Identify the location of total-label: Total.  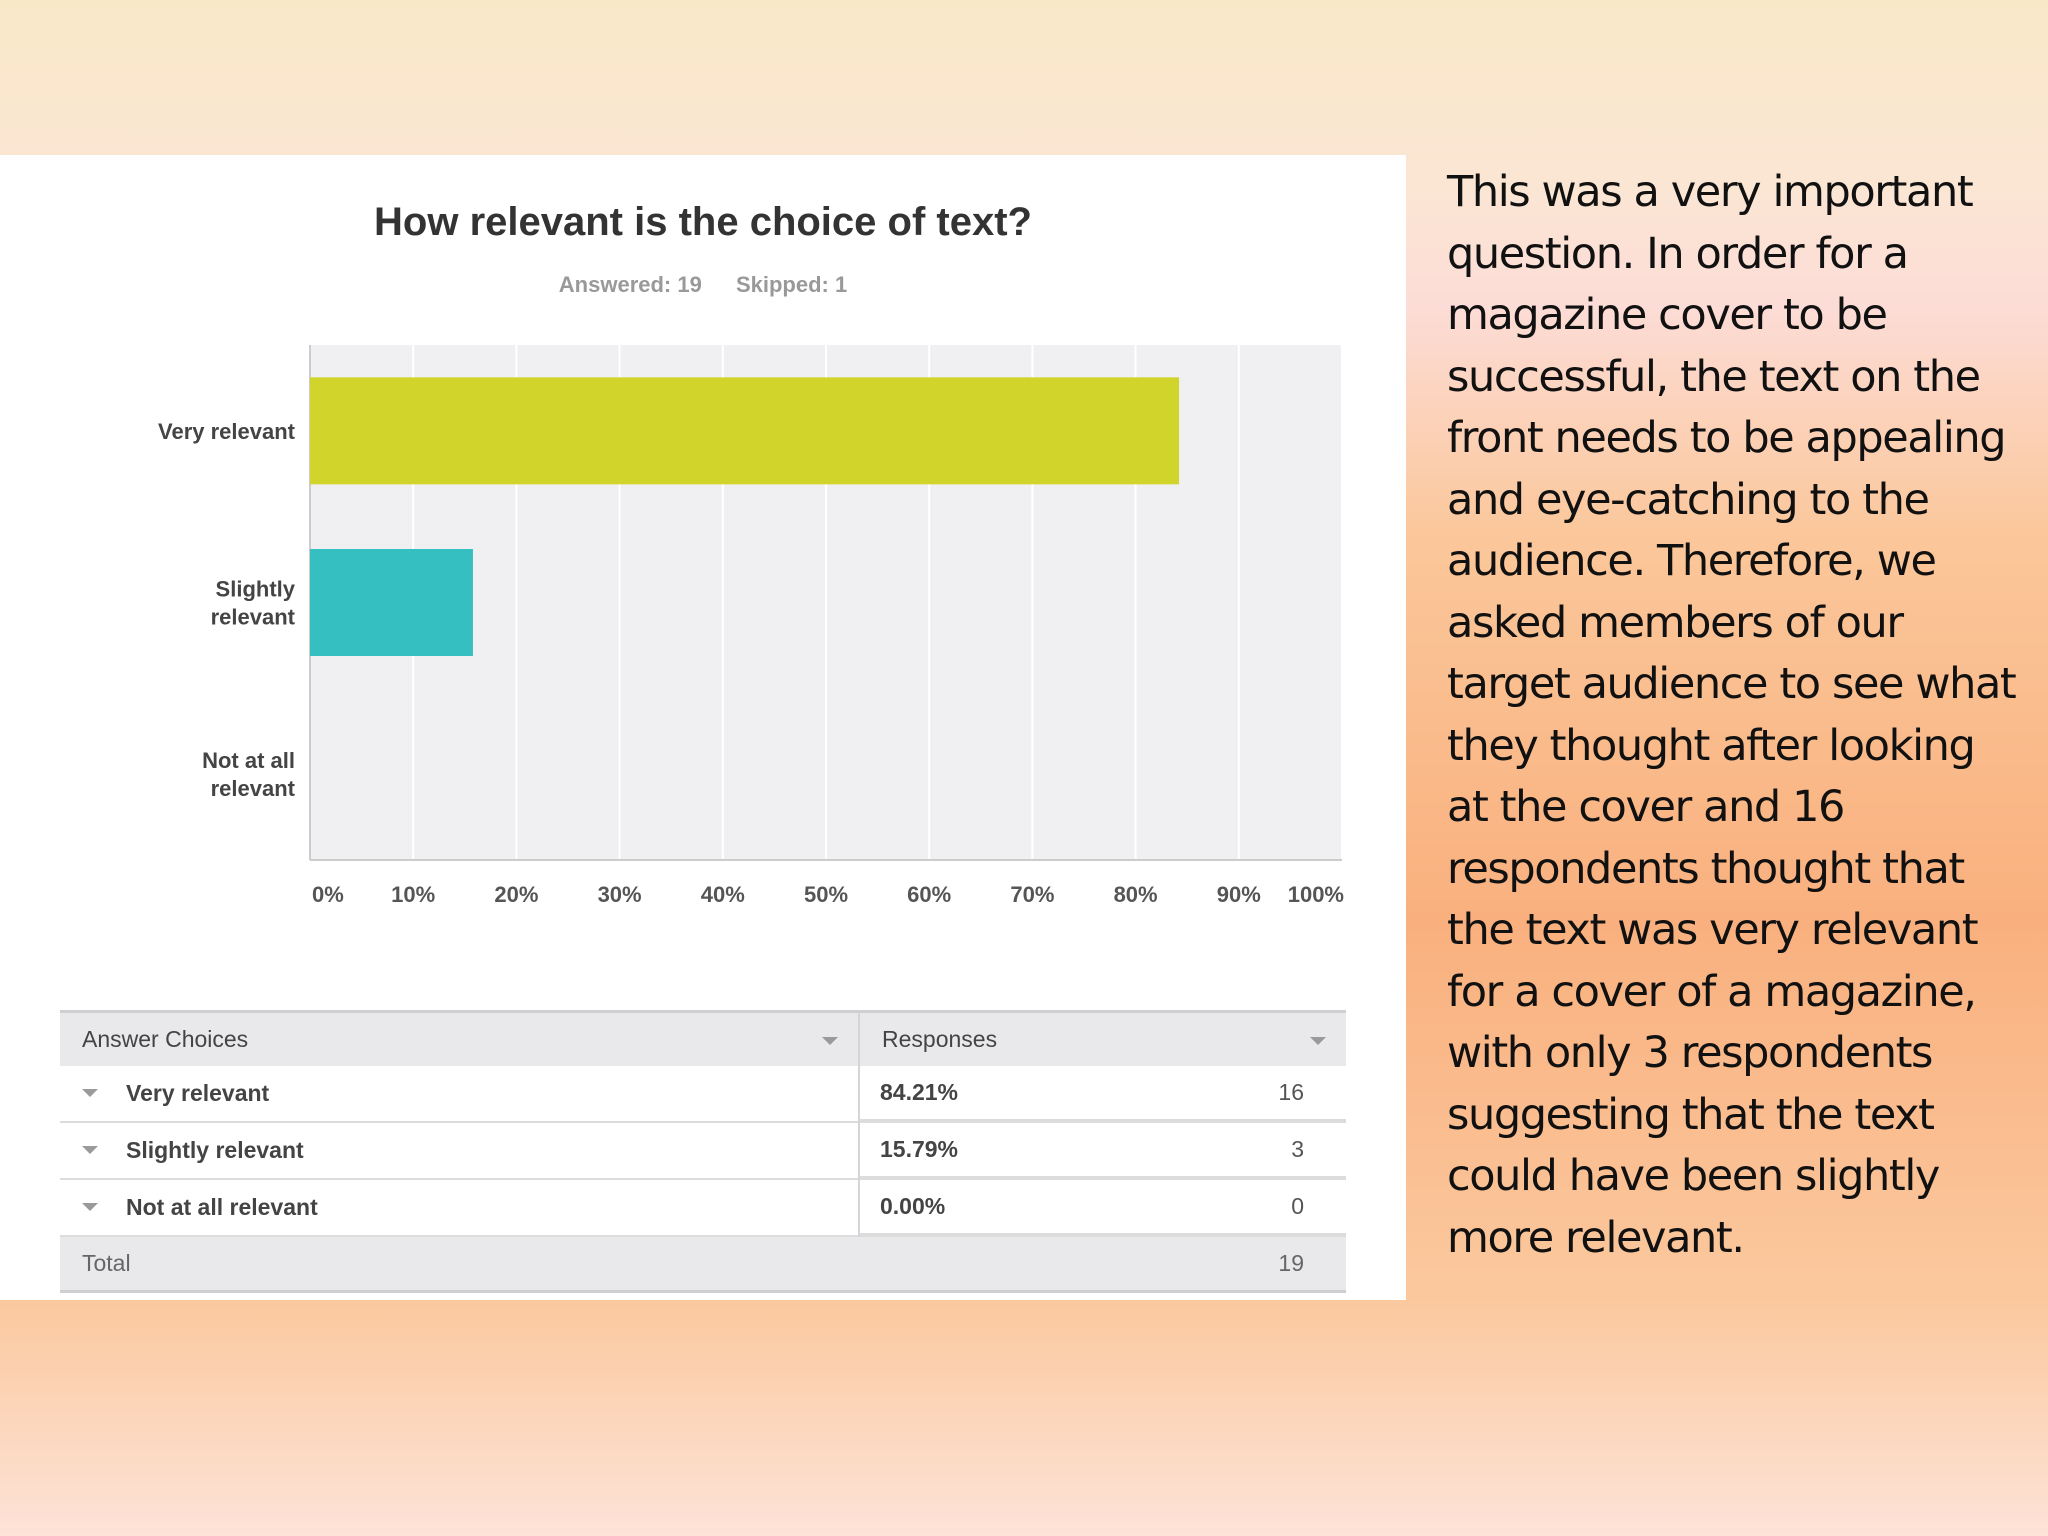
(106, 1263).